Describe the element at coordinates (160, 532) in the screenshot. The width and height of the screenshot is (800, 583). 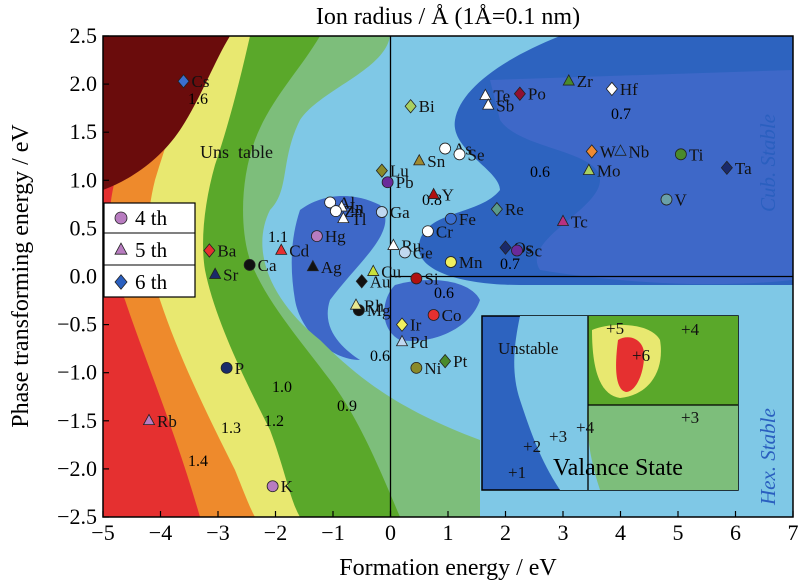
I see `x-tick-label: −4` at that location.